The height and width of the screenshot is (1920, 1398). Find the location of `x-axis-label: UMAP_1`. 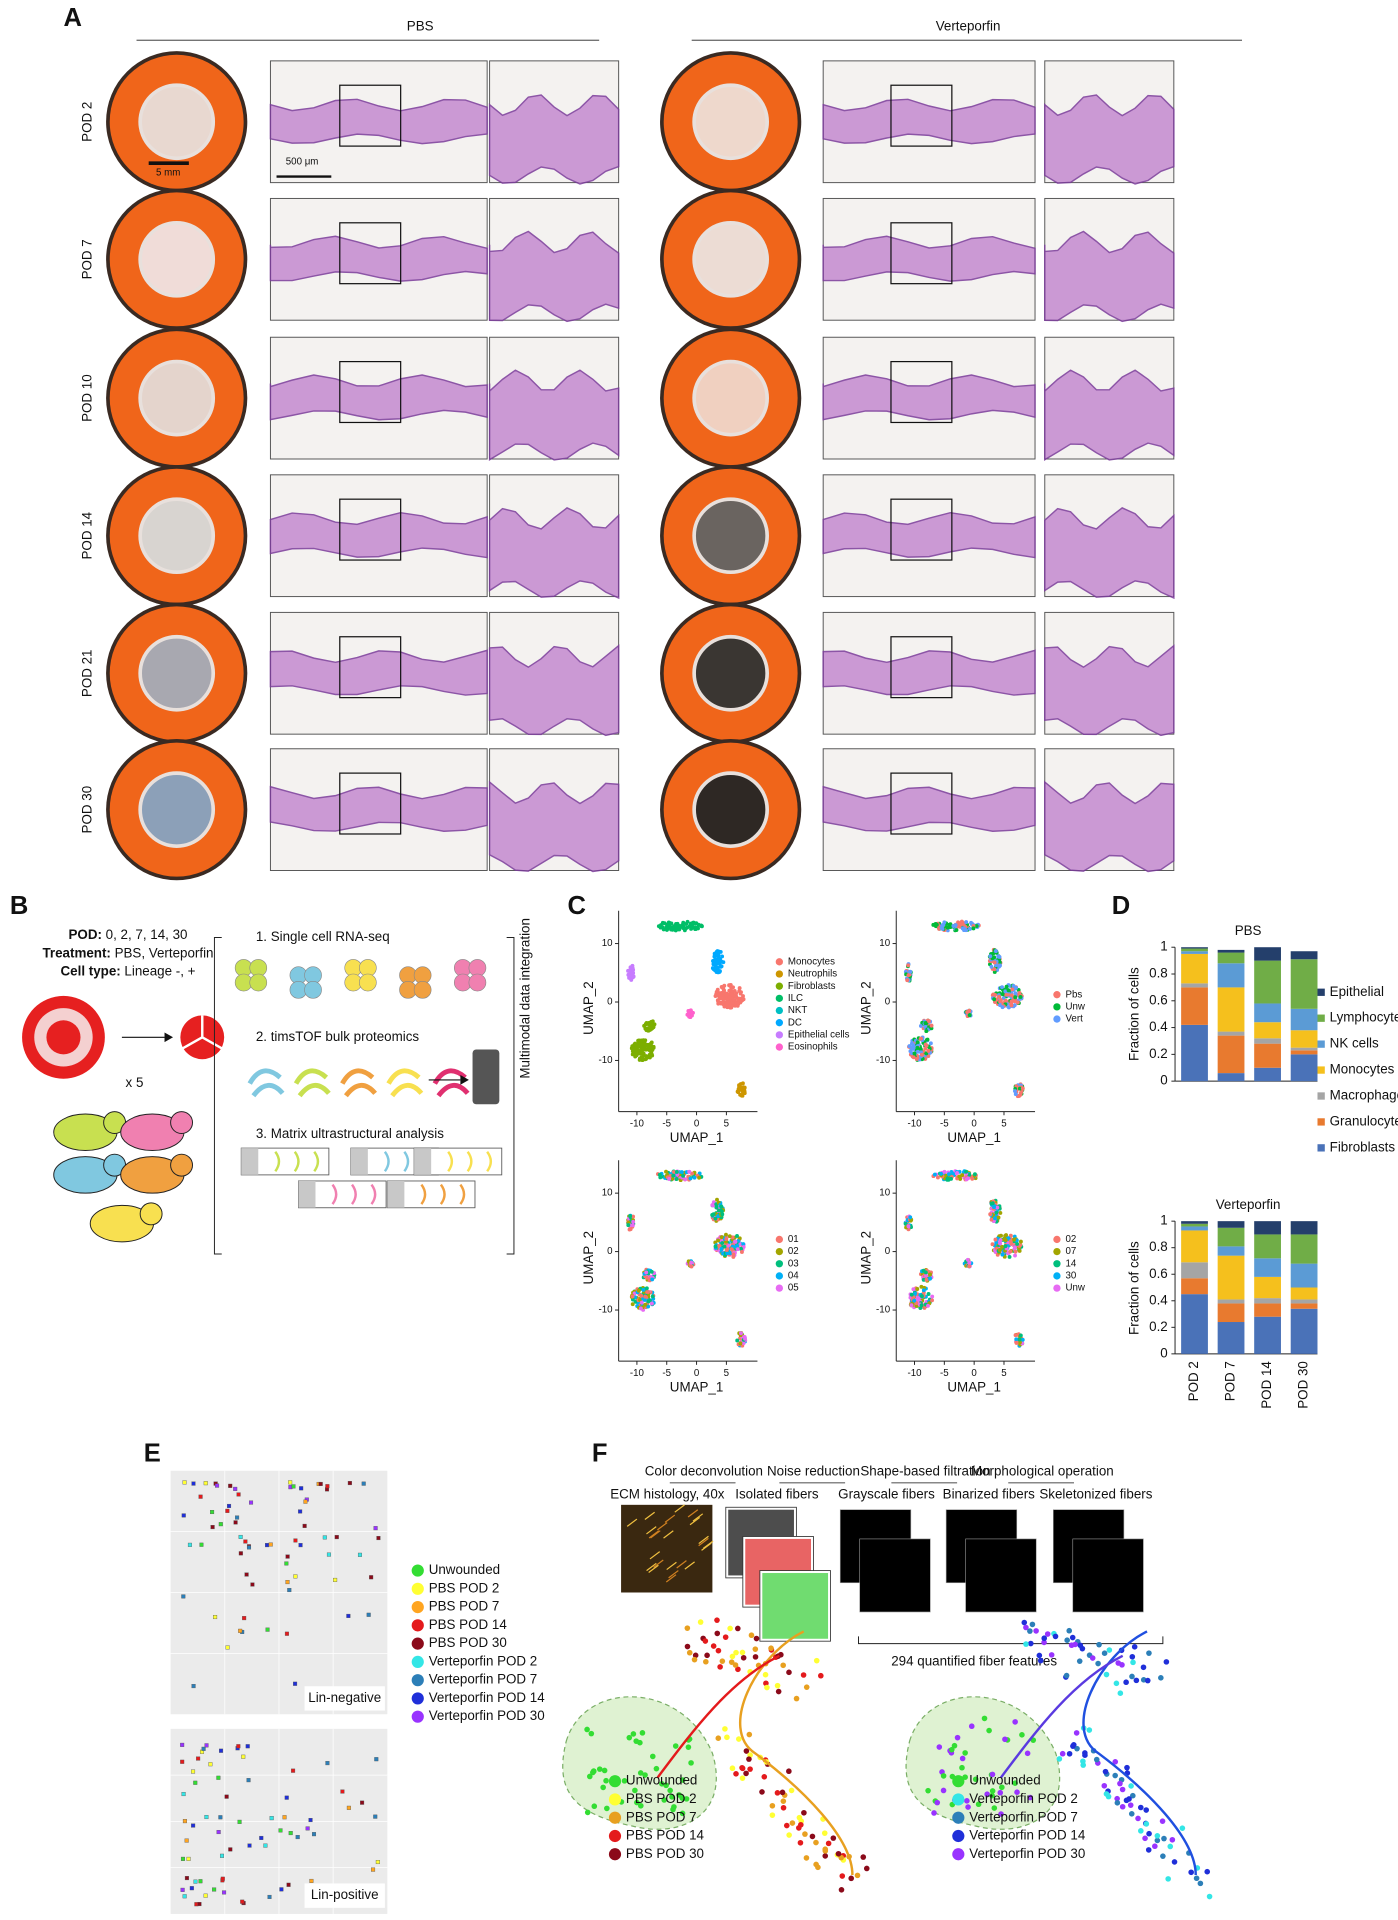

x-axis-label: UMAP_1 is located at coordinates (974, 1386).